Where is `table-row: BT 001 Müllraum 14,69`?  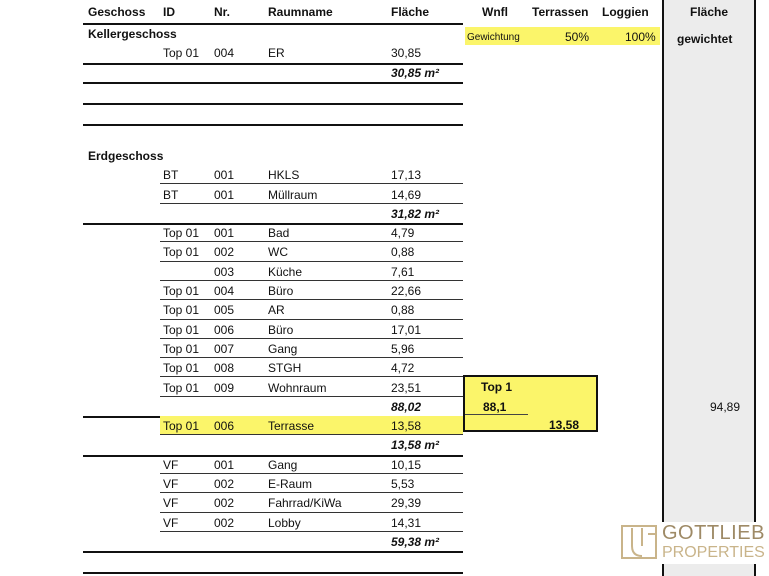
table-row: BT 001 Müllraum 14,69 is located at coordinates (273, 195).